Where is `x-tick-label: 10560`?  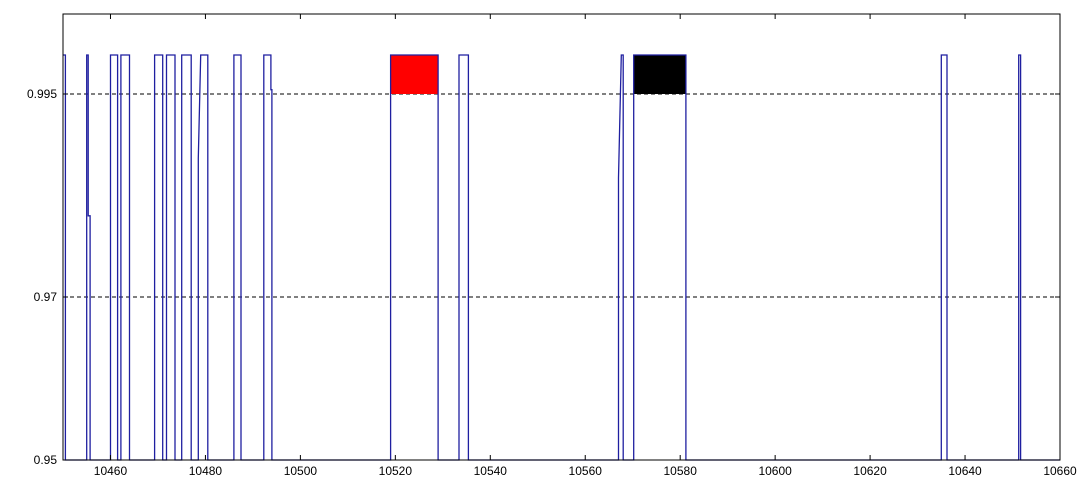
x-tick-label: 10560 is located at coordinates (586, 471).